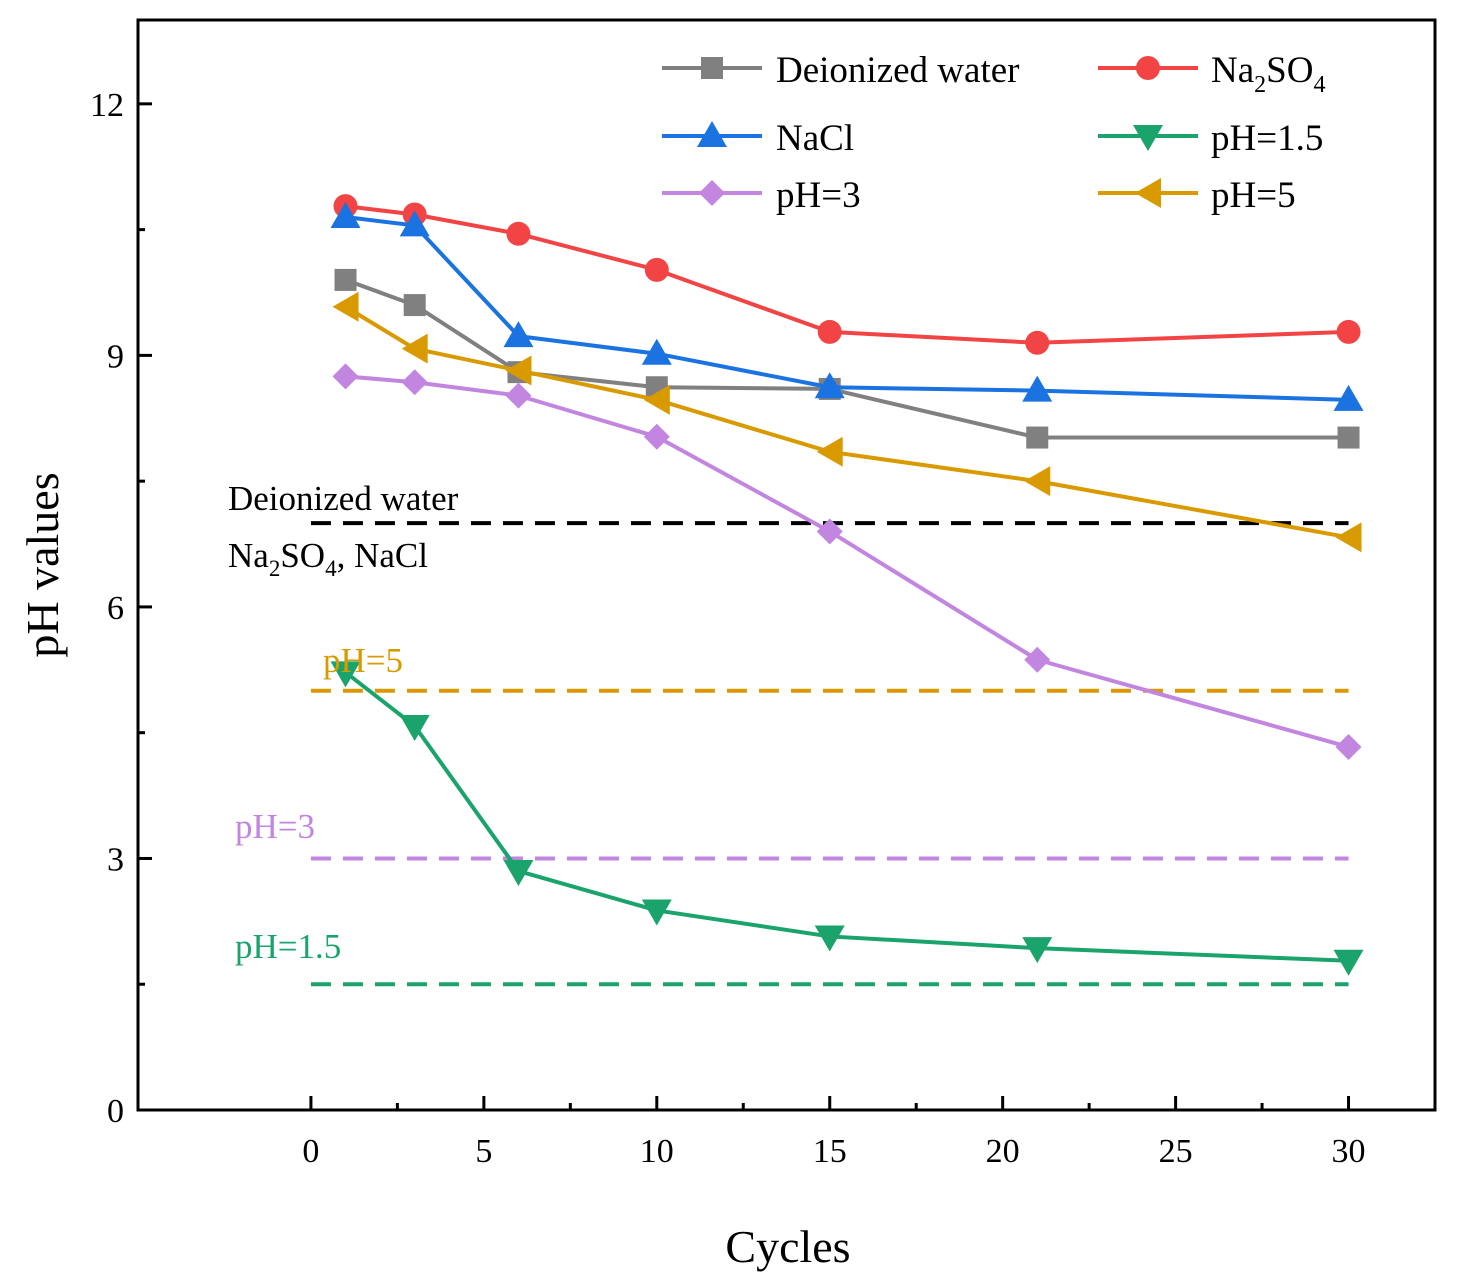  What do you see at coordinates (1253, 195) in the screenshot?
I see `legend-label-ph5: pH=5` at bounding box center [1253, 195].